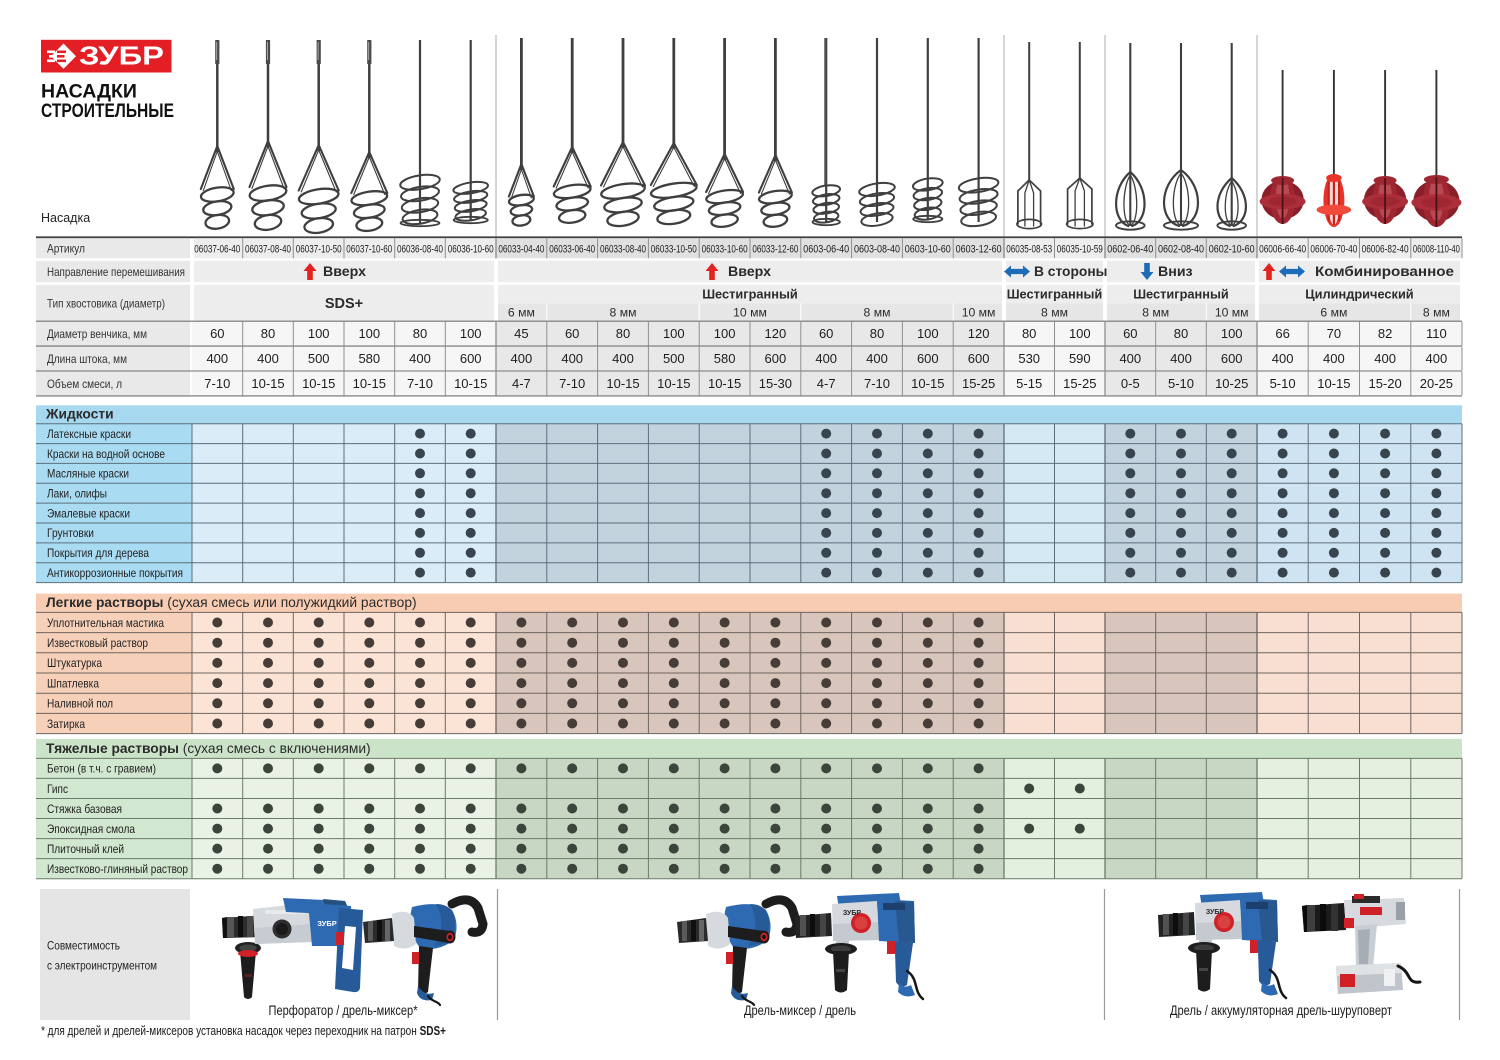 This screenshot has width=1500, height=1060. I want to click on svg-text: 0602-08-40, so click(1181, 250).